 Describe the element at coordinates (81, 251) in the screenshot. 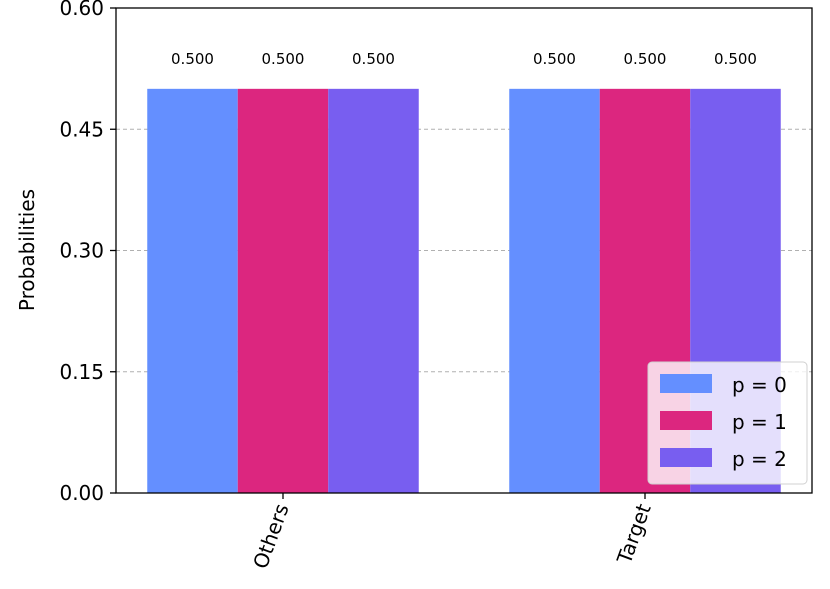

I see `y-tick-label: 0.30` at that location.